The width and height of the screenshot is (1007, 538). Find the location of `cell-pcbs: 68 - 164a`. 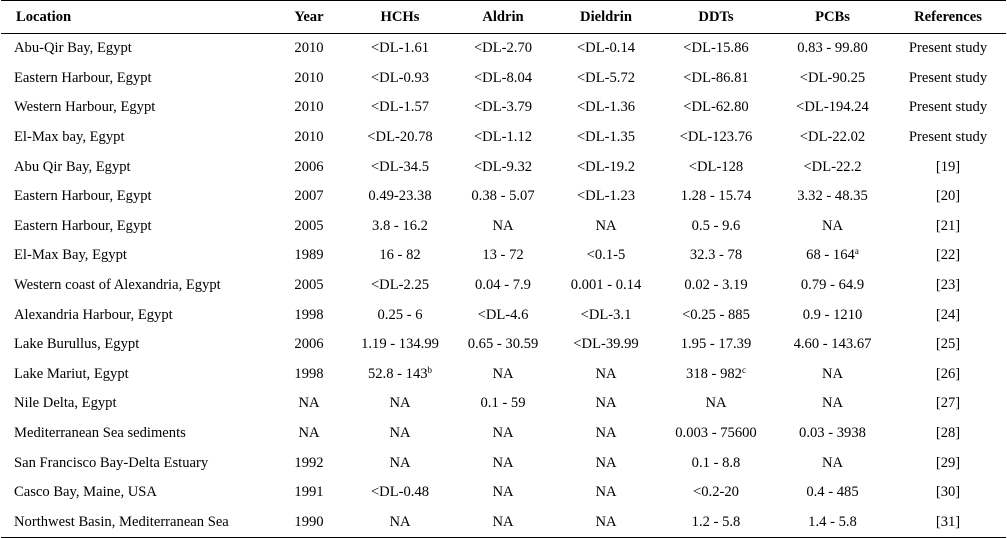

cell-pcbs: 68 - 164a is located at coordinates (832, 256).